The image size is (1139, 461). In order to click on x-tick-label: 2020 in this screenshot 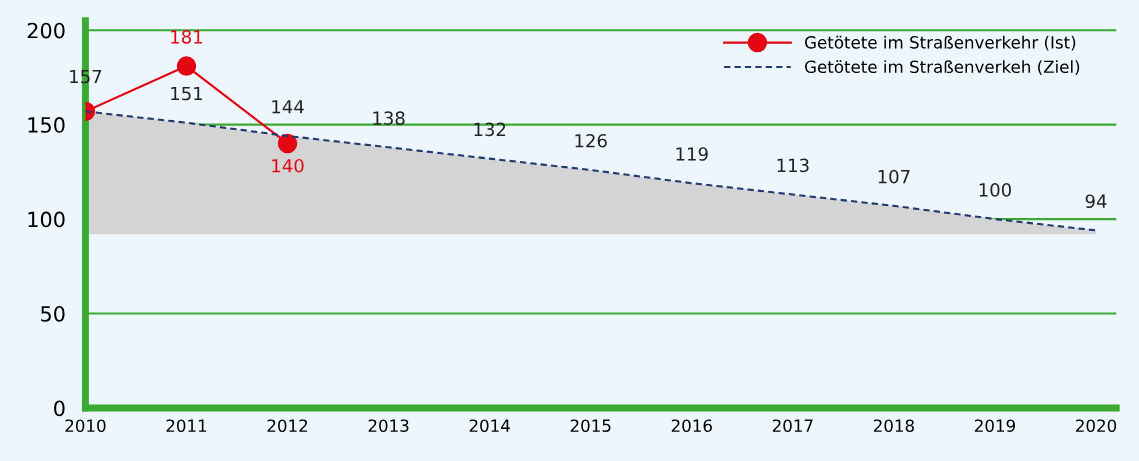, I will do `click(1096, 425)`.